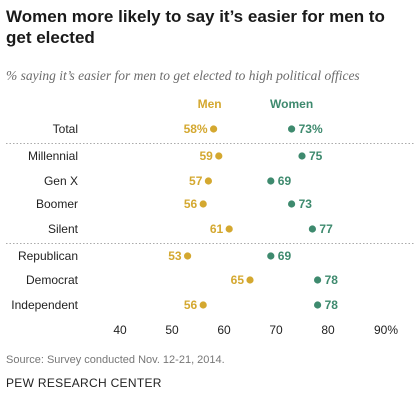 The height and width of the screenshot is (411, 420). Describe the element at coordinates (61, 181) in the screenshot. I see `category-label: Gen X` at that location.